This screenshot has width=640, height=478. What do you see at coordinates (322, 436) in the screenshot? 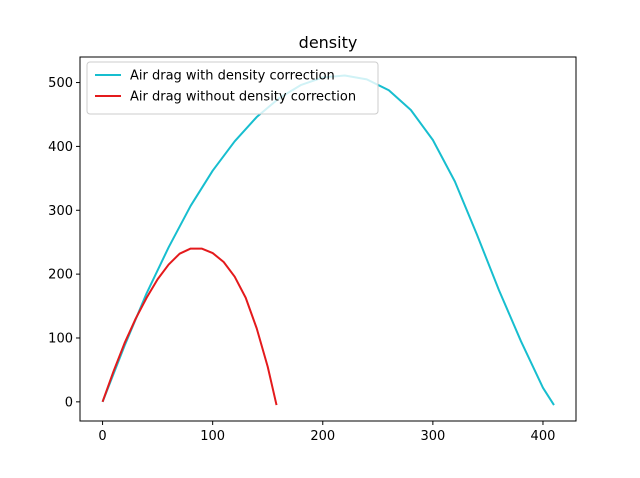
I see `x-tick-label: 200` at bounding box center [322, 436].